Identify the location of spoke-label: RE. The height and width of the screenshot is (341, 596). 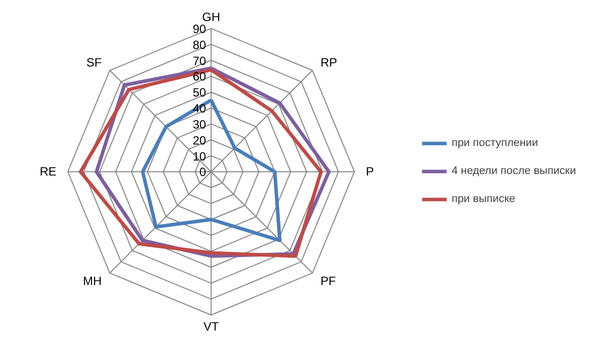
(48, 171).